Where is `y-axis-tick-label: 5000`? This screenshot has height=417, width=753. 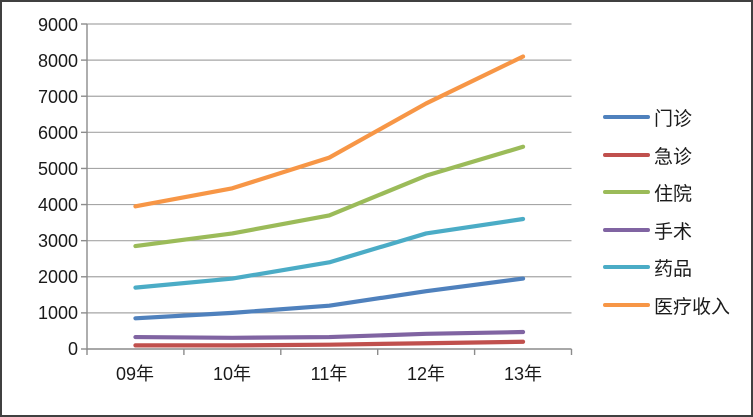 y-axis-tick-label: 5000 is located at coordinates (57, 169).